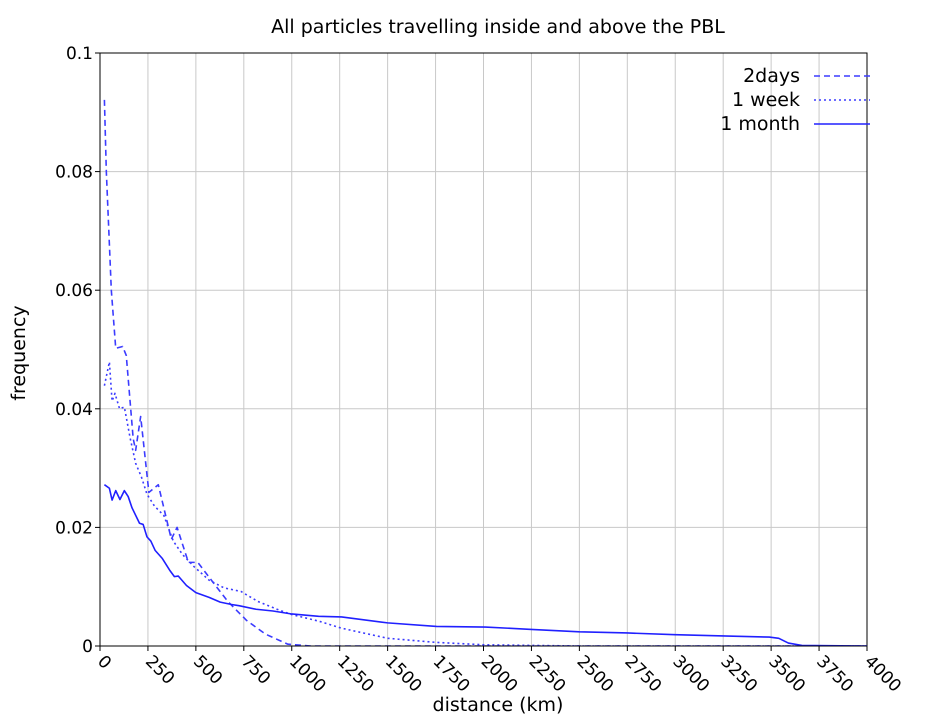  What do you see at coordinates (74, 291) in the screenshot?
I see `y-tick-label: 0.06` at bounding box center [74, 291].